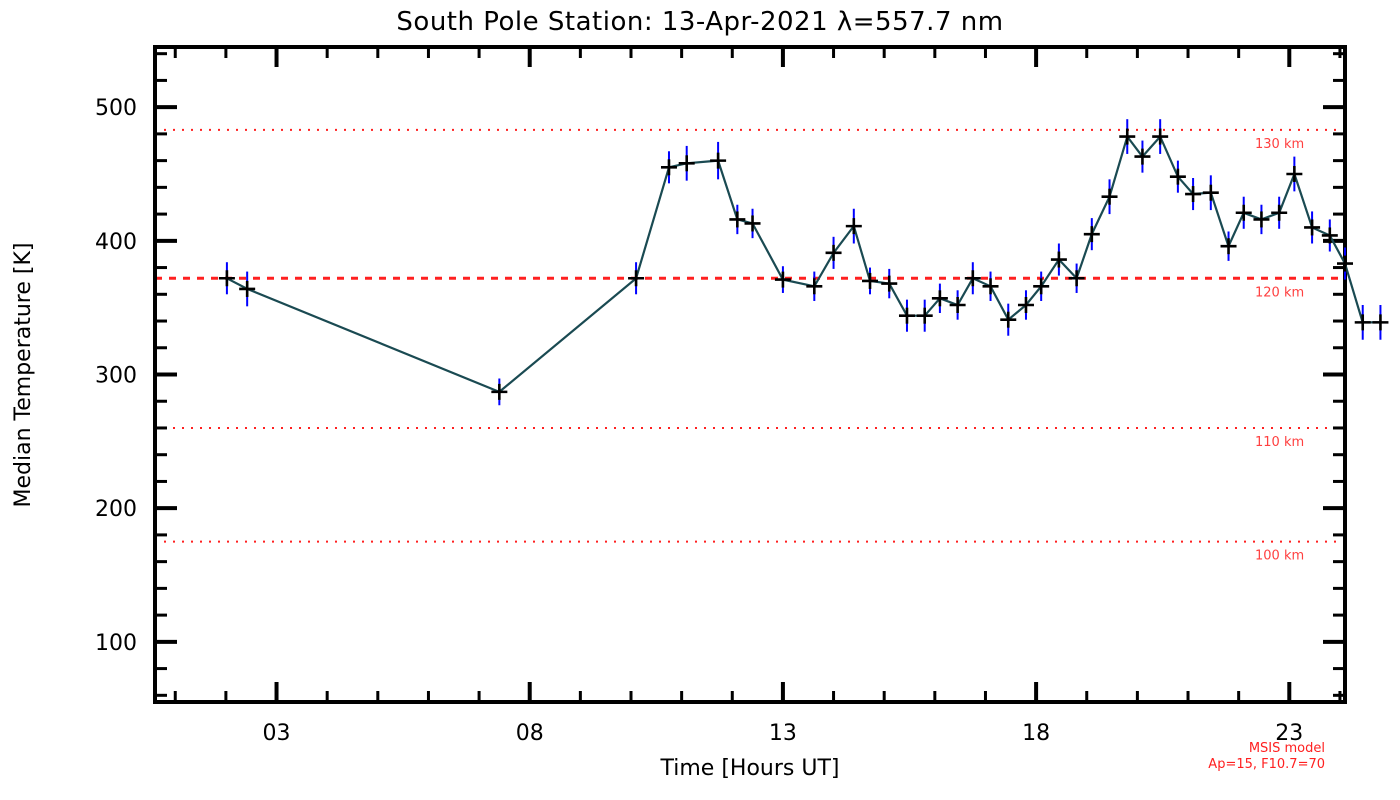  What do you see at coordinates (116, 242) in the screenshot?
I see `y-tick-label: 400` at bounding box center [116, 242].